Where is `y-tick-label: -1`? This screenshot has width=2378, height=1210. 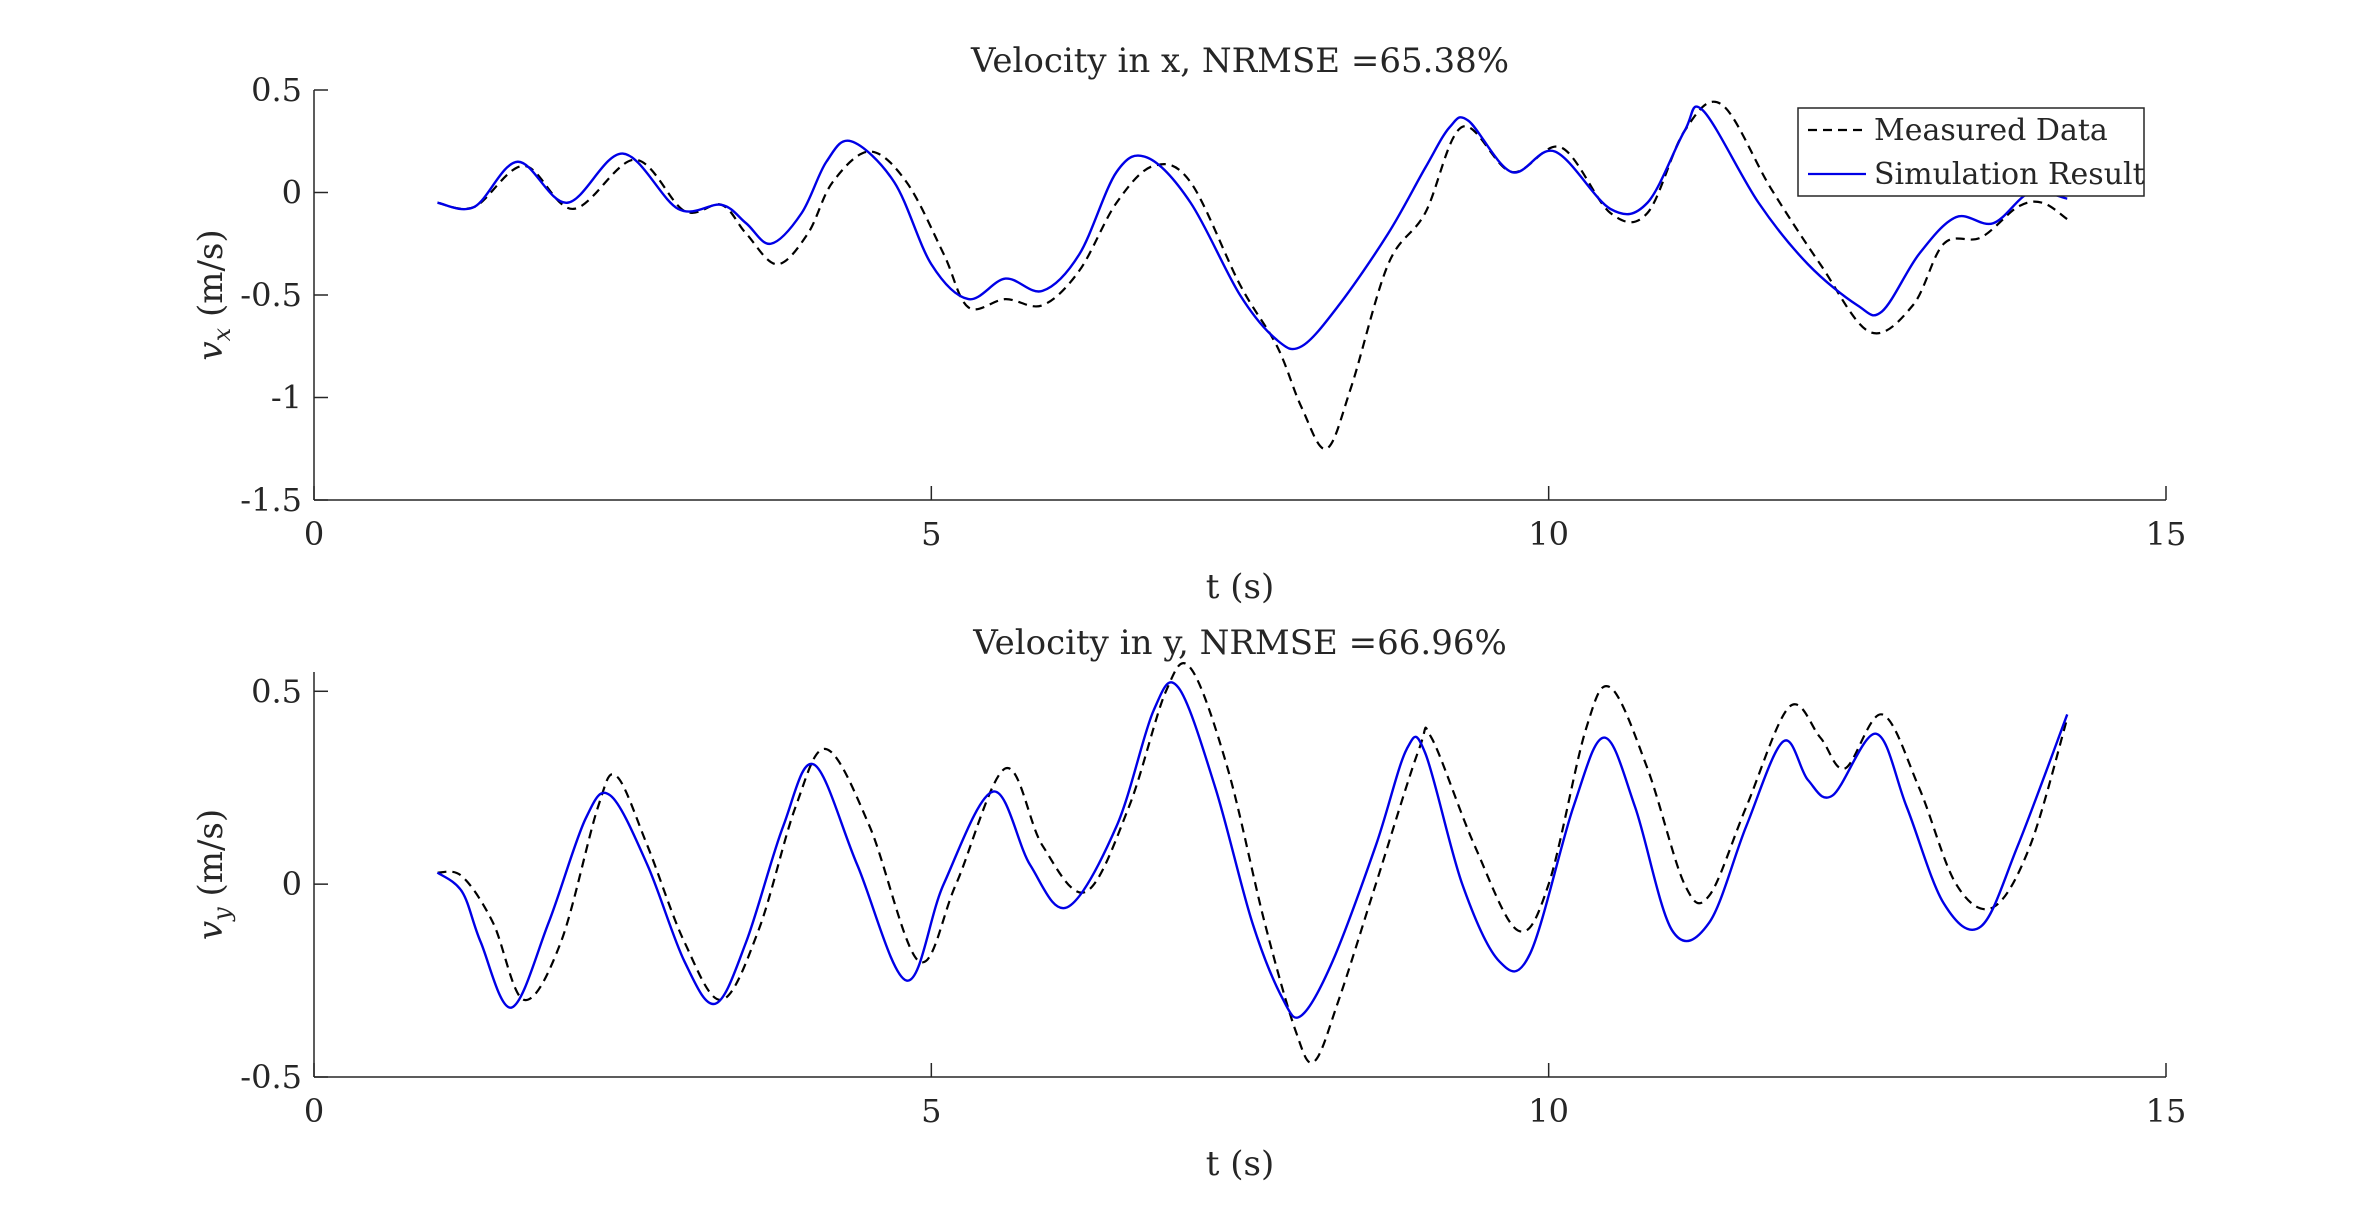 y-tick-label: -1 is located at coordinates (286, 398).